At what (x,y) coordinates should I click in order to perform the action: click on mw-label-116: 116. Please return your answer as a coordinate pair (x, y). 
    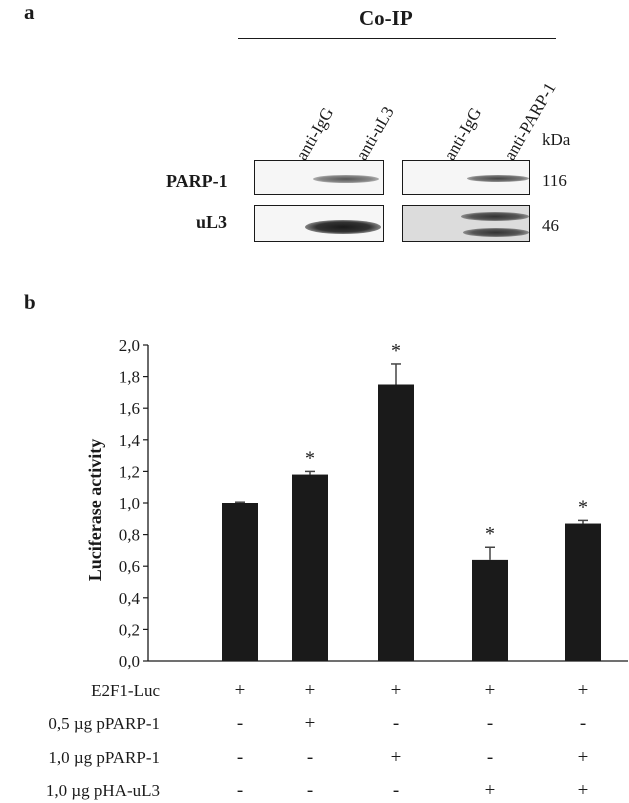
    Looking at the image, I should click on (554, 180).